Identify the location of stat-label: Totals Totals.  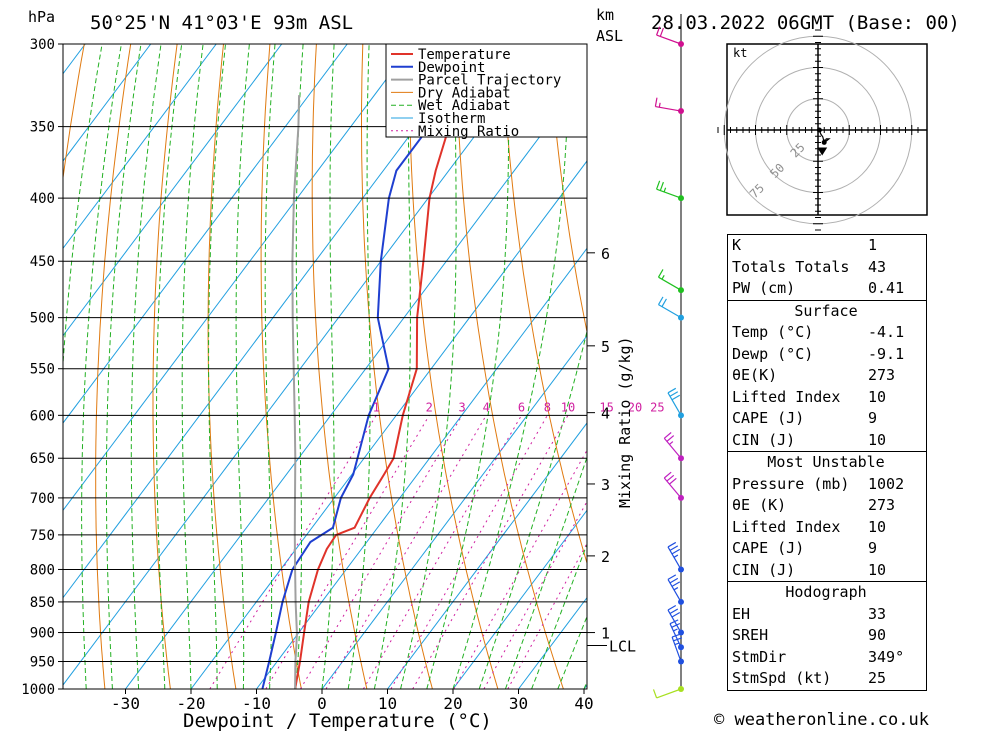
(791, 266).